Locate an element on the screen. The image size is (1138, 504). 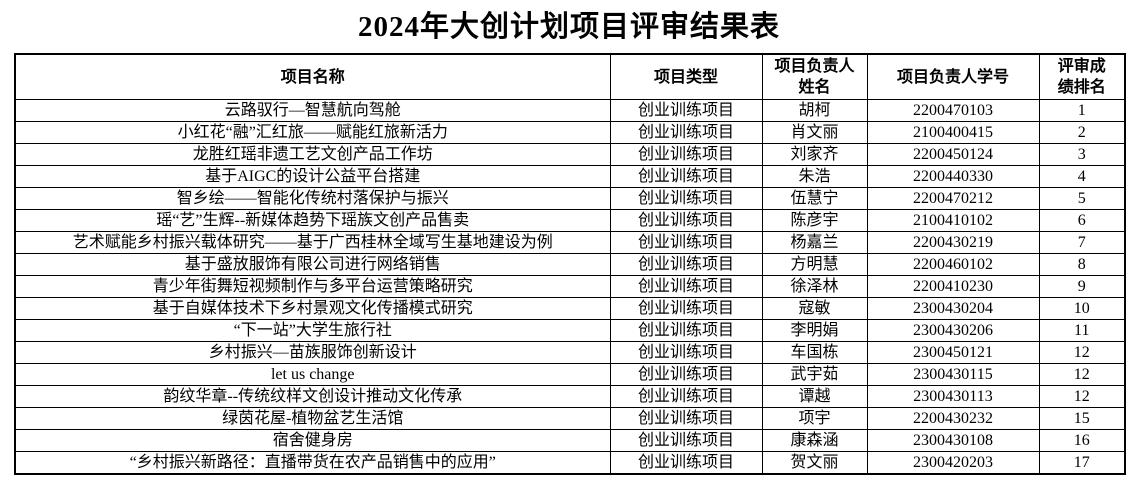
leader-name-cell: 康森涵 is located at coordinates (814, 440).